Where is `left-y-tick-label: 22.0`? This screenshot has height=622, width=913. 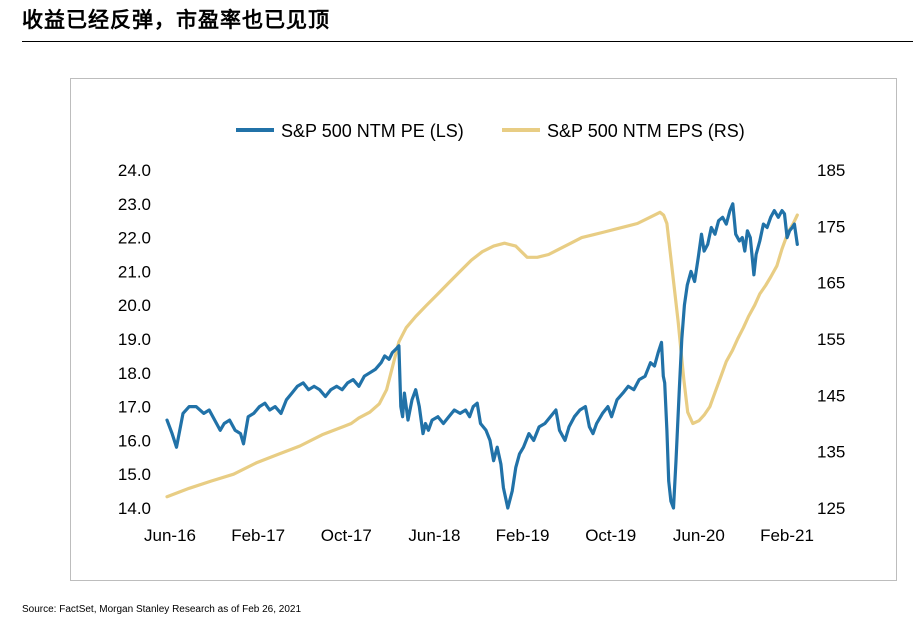
left-y-tick-label: 22.0 is located at coordinates (134, 238).